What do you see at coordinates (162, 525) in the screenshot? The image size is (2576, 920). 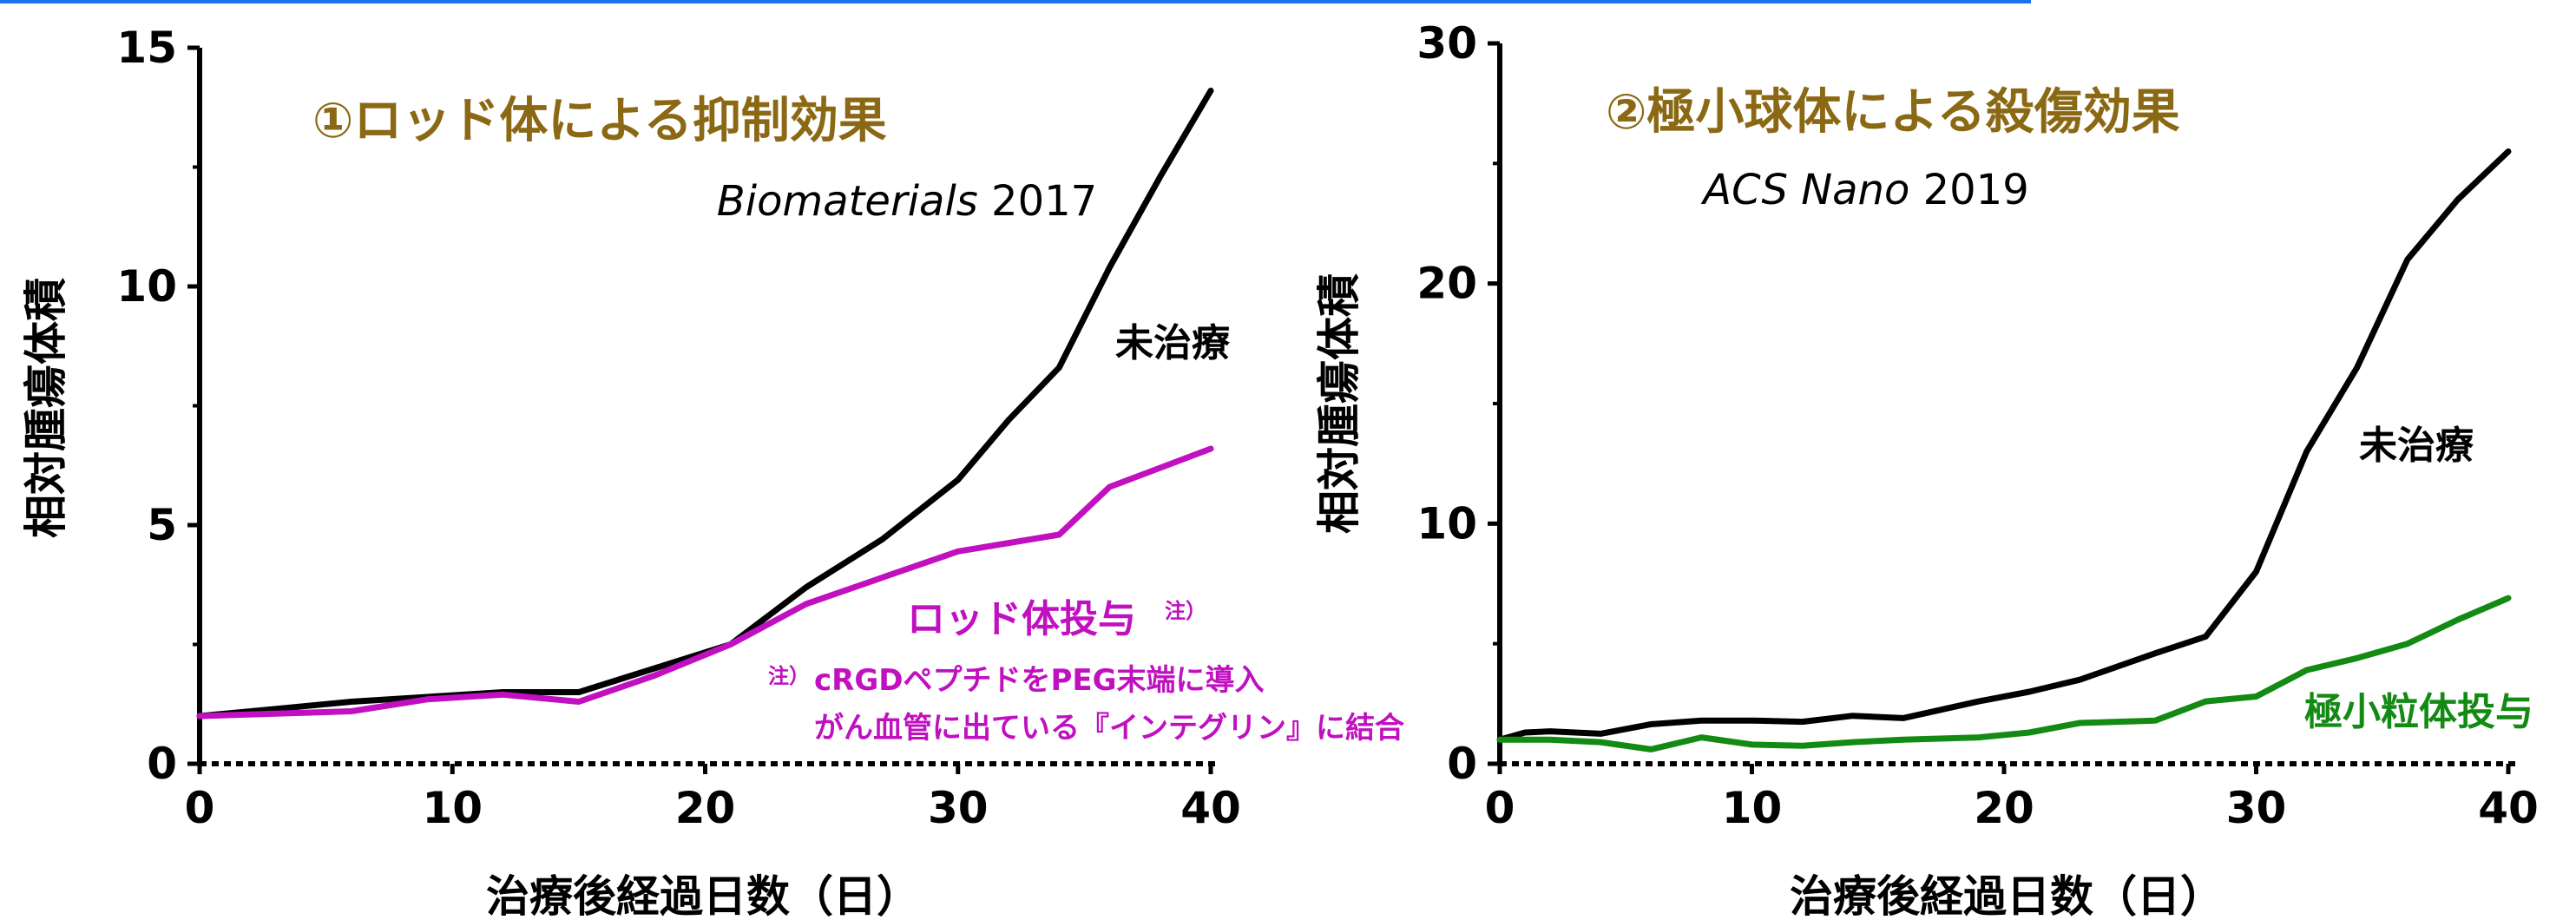 I see `y-tick-label: 5` at bounding box center [162, 525].